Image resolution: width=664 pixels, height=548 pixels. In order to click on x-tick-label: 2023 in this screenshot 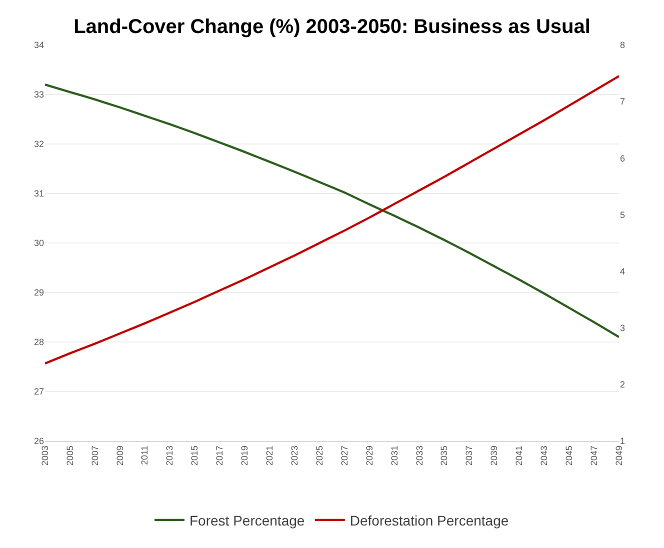, I will do `click(294, 456)`.